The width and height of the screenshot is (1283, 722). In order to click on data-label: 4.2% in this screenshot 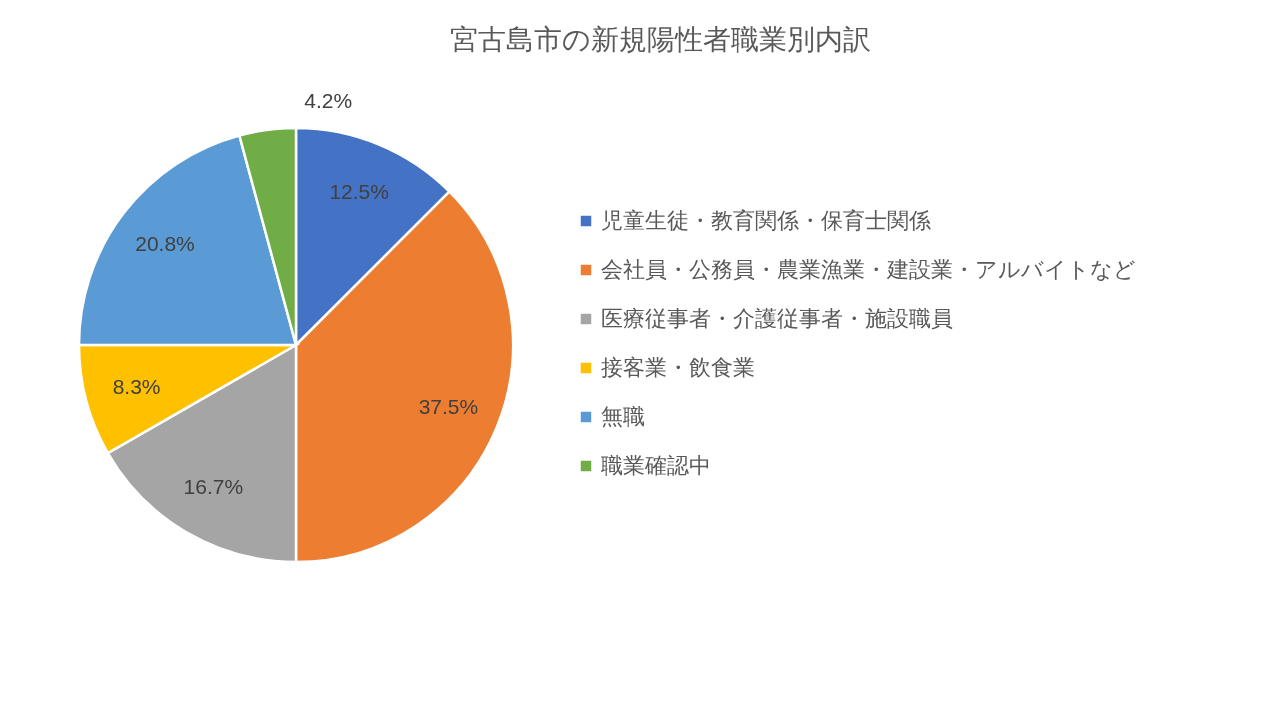, I will do `click(328, 101)`.